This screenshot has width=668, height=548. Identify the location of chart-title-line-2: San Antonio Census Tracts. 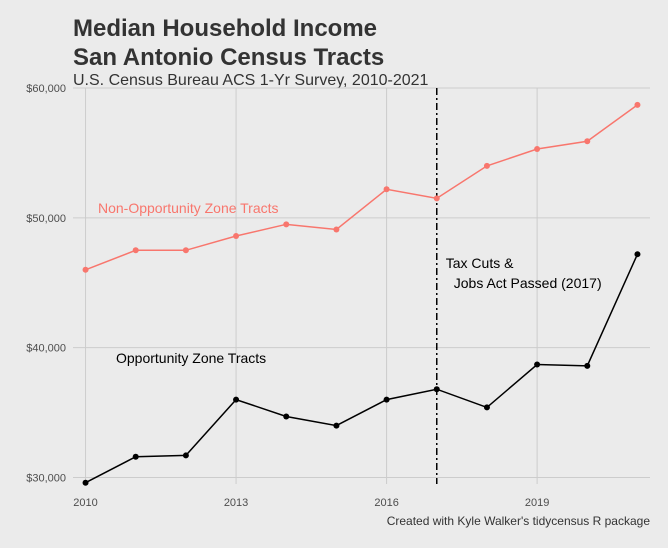
(229, 57).